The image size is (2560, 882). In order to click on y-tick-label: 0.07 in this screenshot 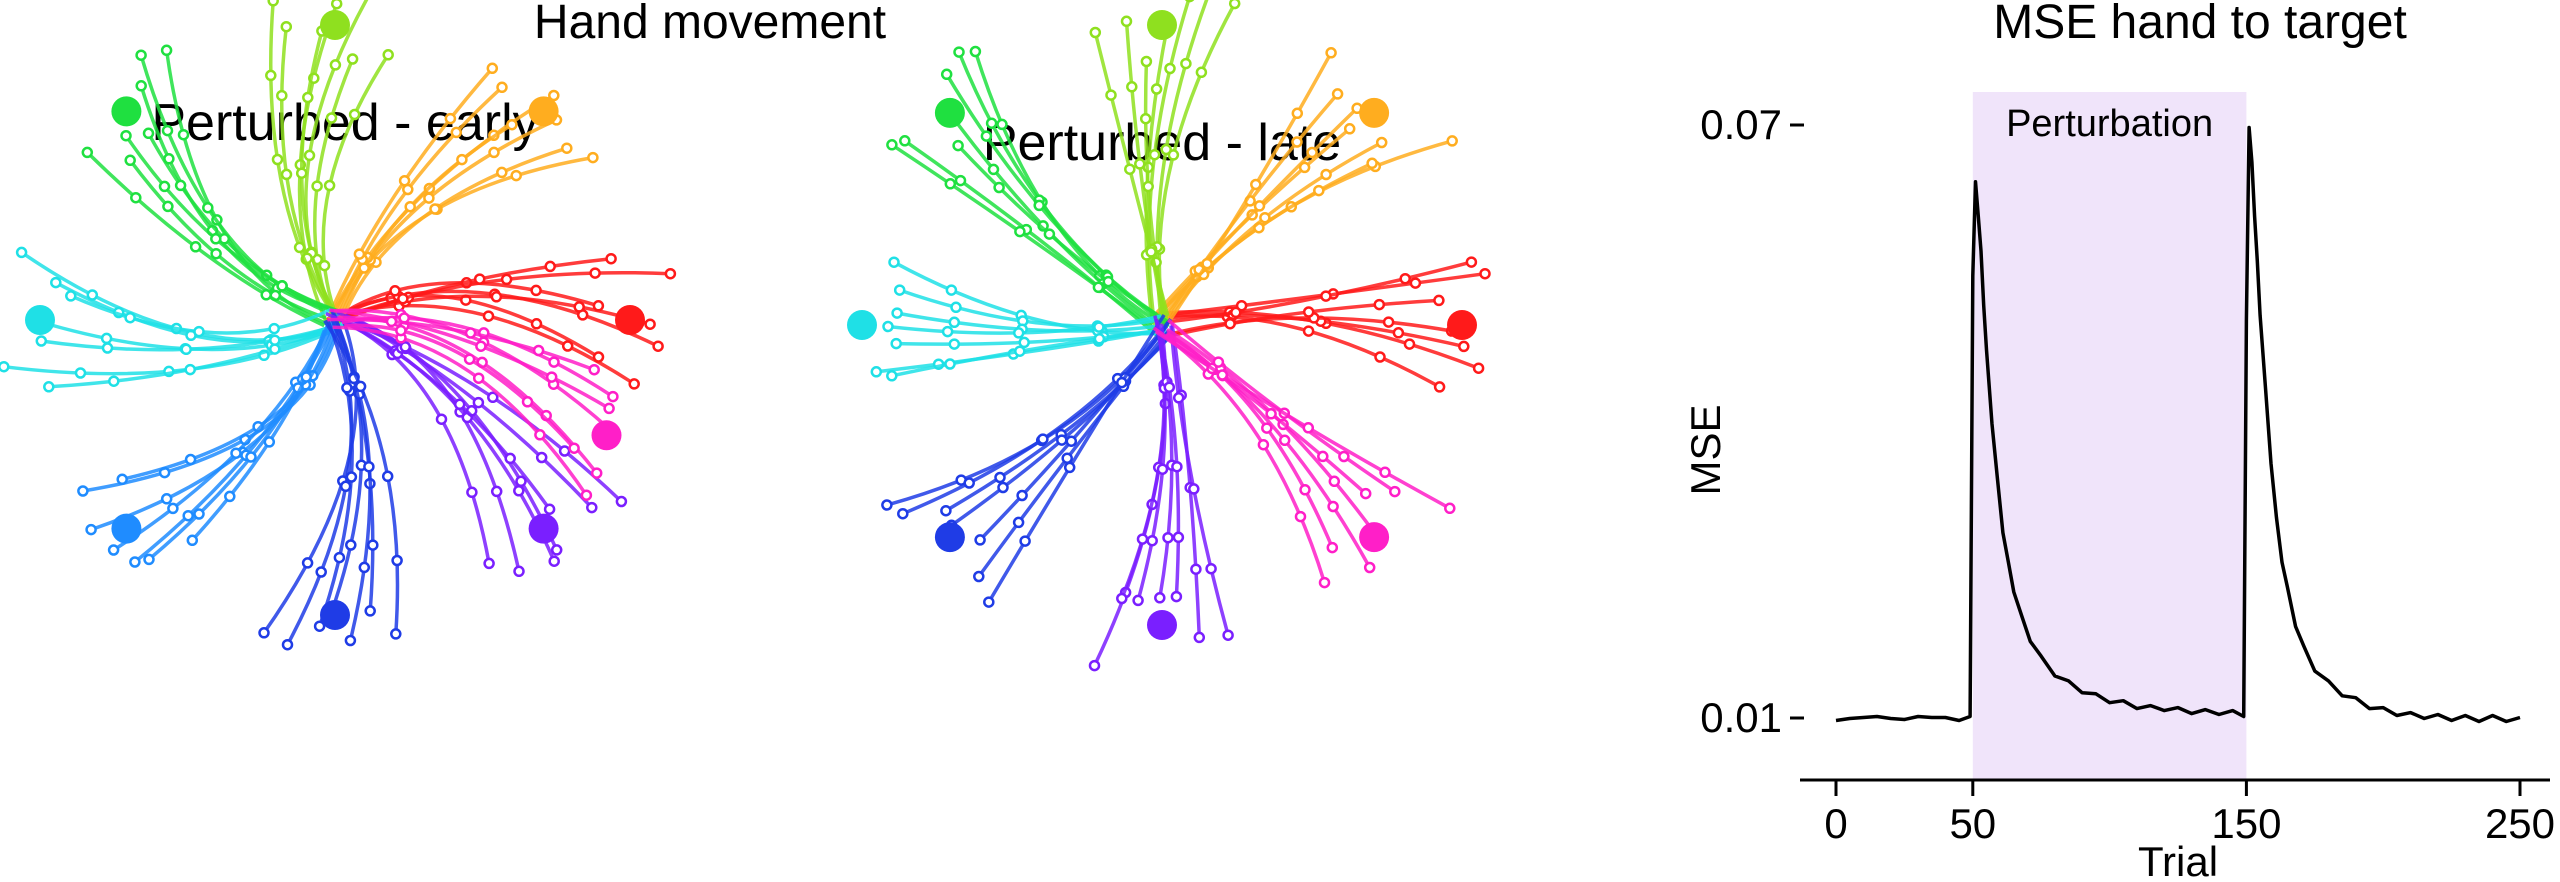, I will do `click(1741, 124)`.